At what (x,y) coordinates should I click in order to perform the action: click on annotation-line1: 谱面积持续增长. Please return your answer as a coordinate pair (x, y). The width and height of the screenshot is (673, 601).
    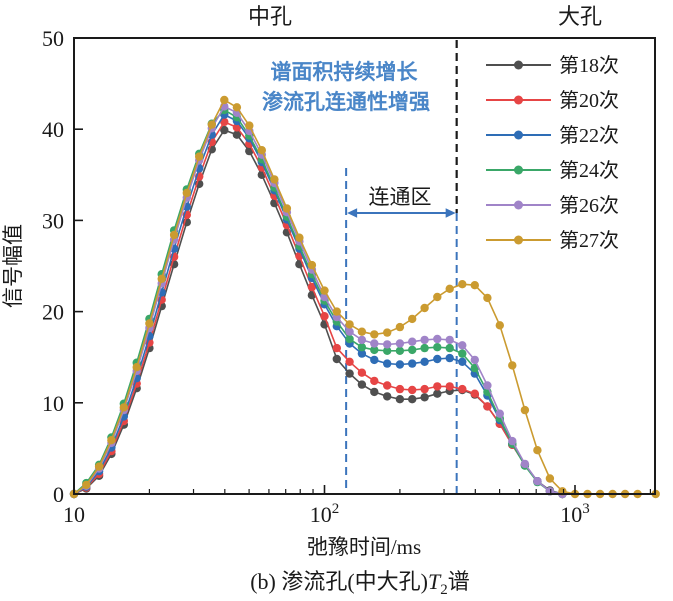
    Looking at the image, I should click on (345, 72).